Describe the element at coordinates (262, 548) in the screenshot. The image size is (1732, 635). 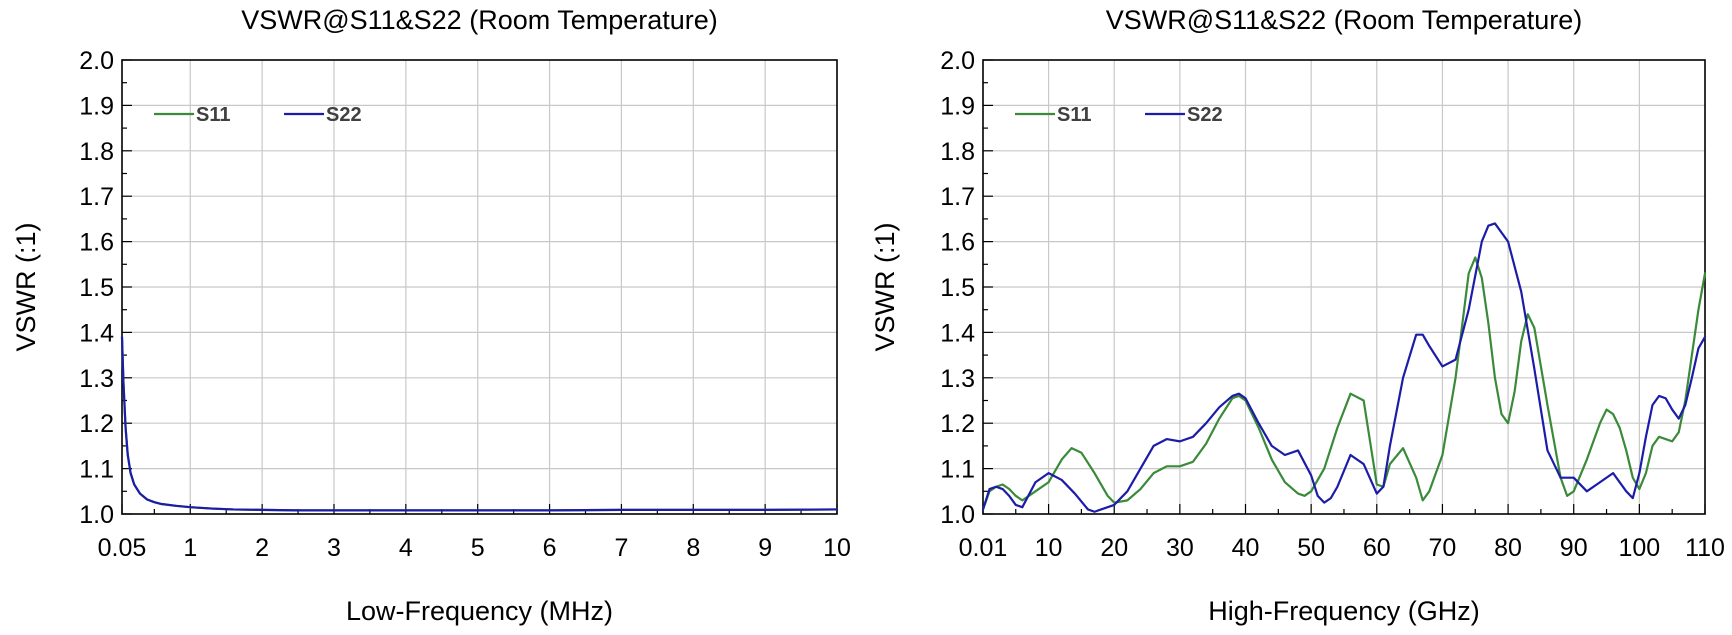
I see `x-tick-label: 2` at that location.